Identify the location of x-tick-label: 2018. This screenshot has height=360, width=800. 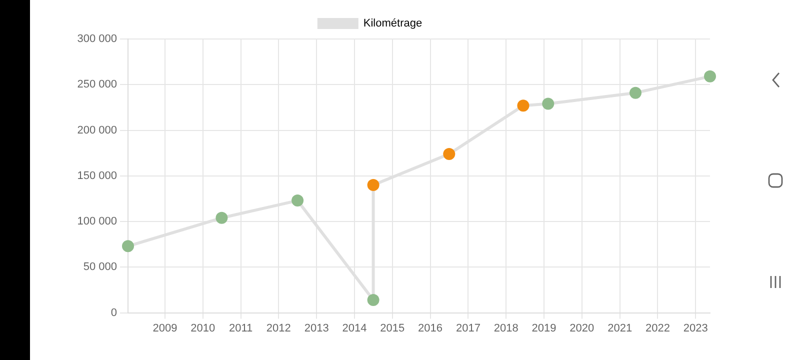
(506, 328).